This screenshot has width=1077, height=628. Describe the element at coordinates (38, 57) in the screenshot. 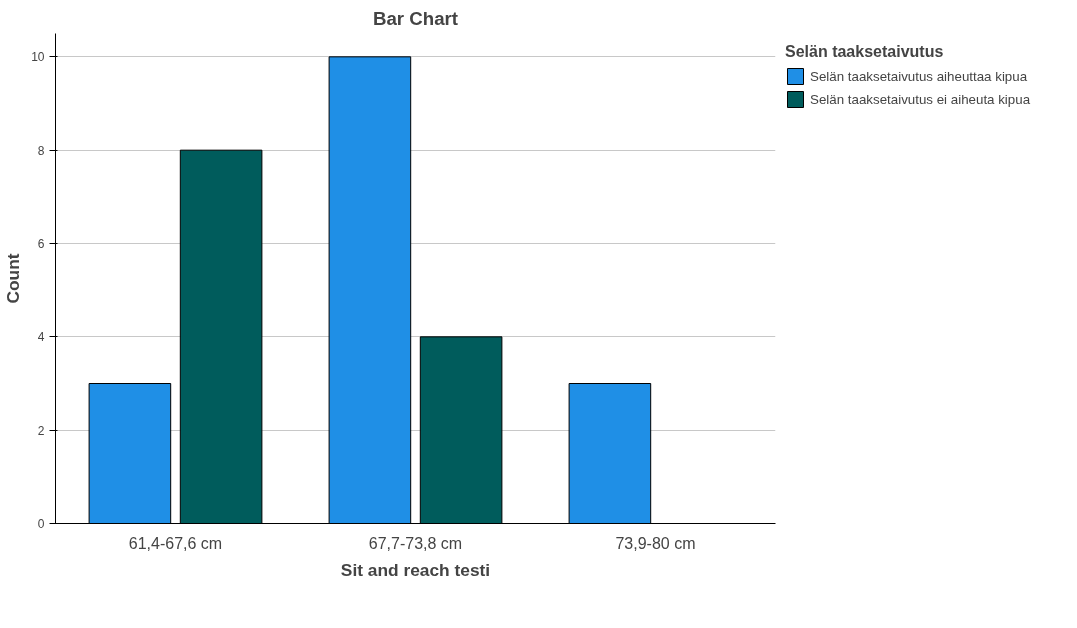

I see `y-tick-label: 10` at that location.